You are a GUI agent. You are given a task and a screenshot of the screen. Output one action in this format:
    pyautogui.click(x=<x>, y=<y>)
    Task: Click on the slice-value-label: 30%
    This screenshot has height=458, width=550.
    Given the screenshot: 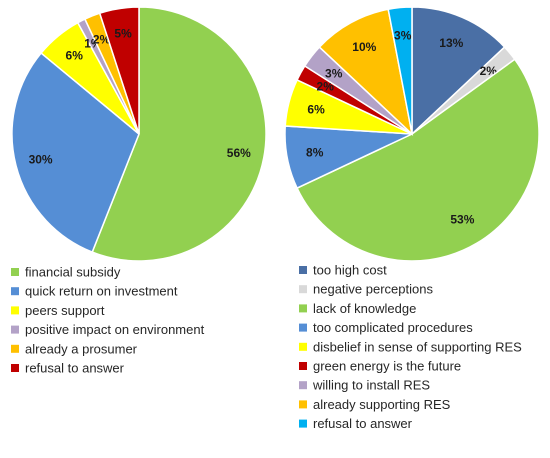 What is the action you would take?
    pyautogui.click(x=41, y=159)
    